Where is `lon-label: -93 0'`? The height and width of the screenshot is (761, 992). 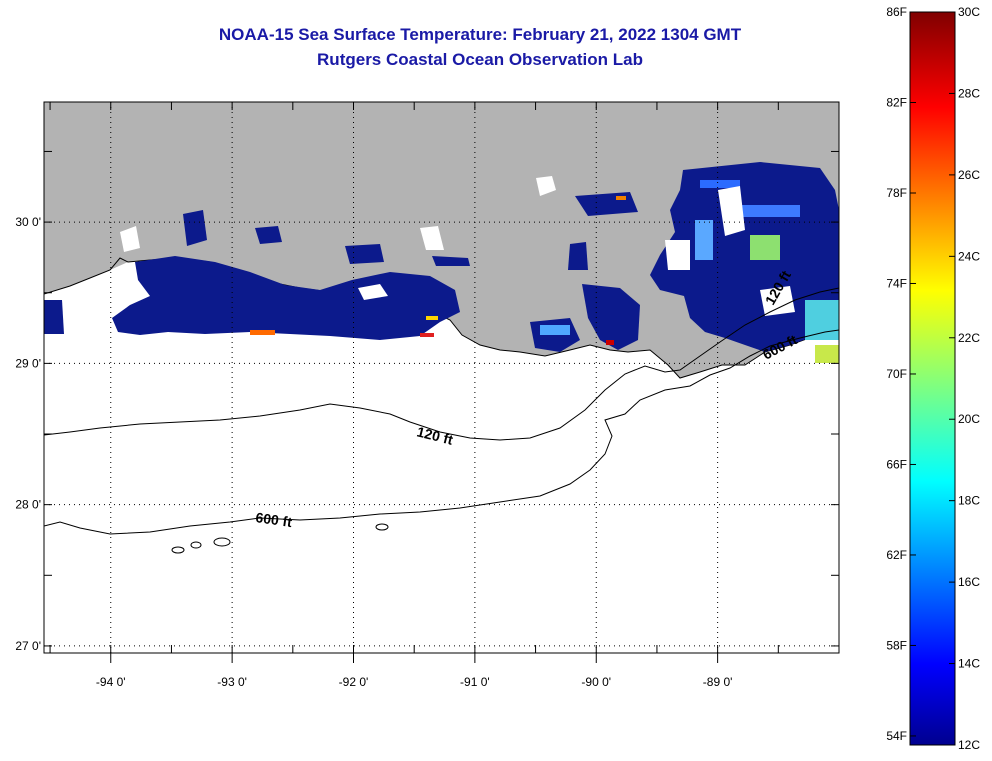 lon-label: -93 0' is located at coordinates (232, 682).